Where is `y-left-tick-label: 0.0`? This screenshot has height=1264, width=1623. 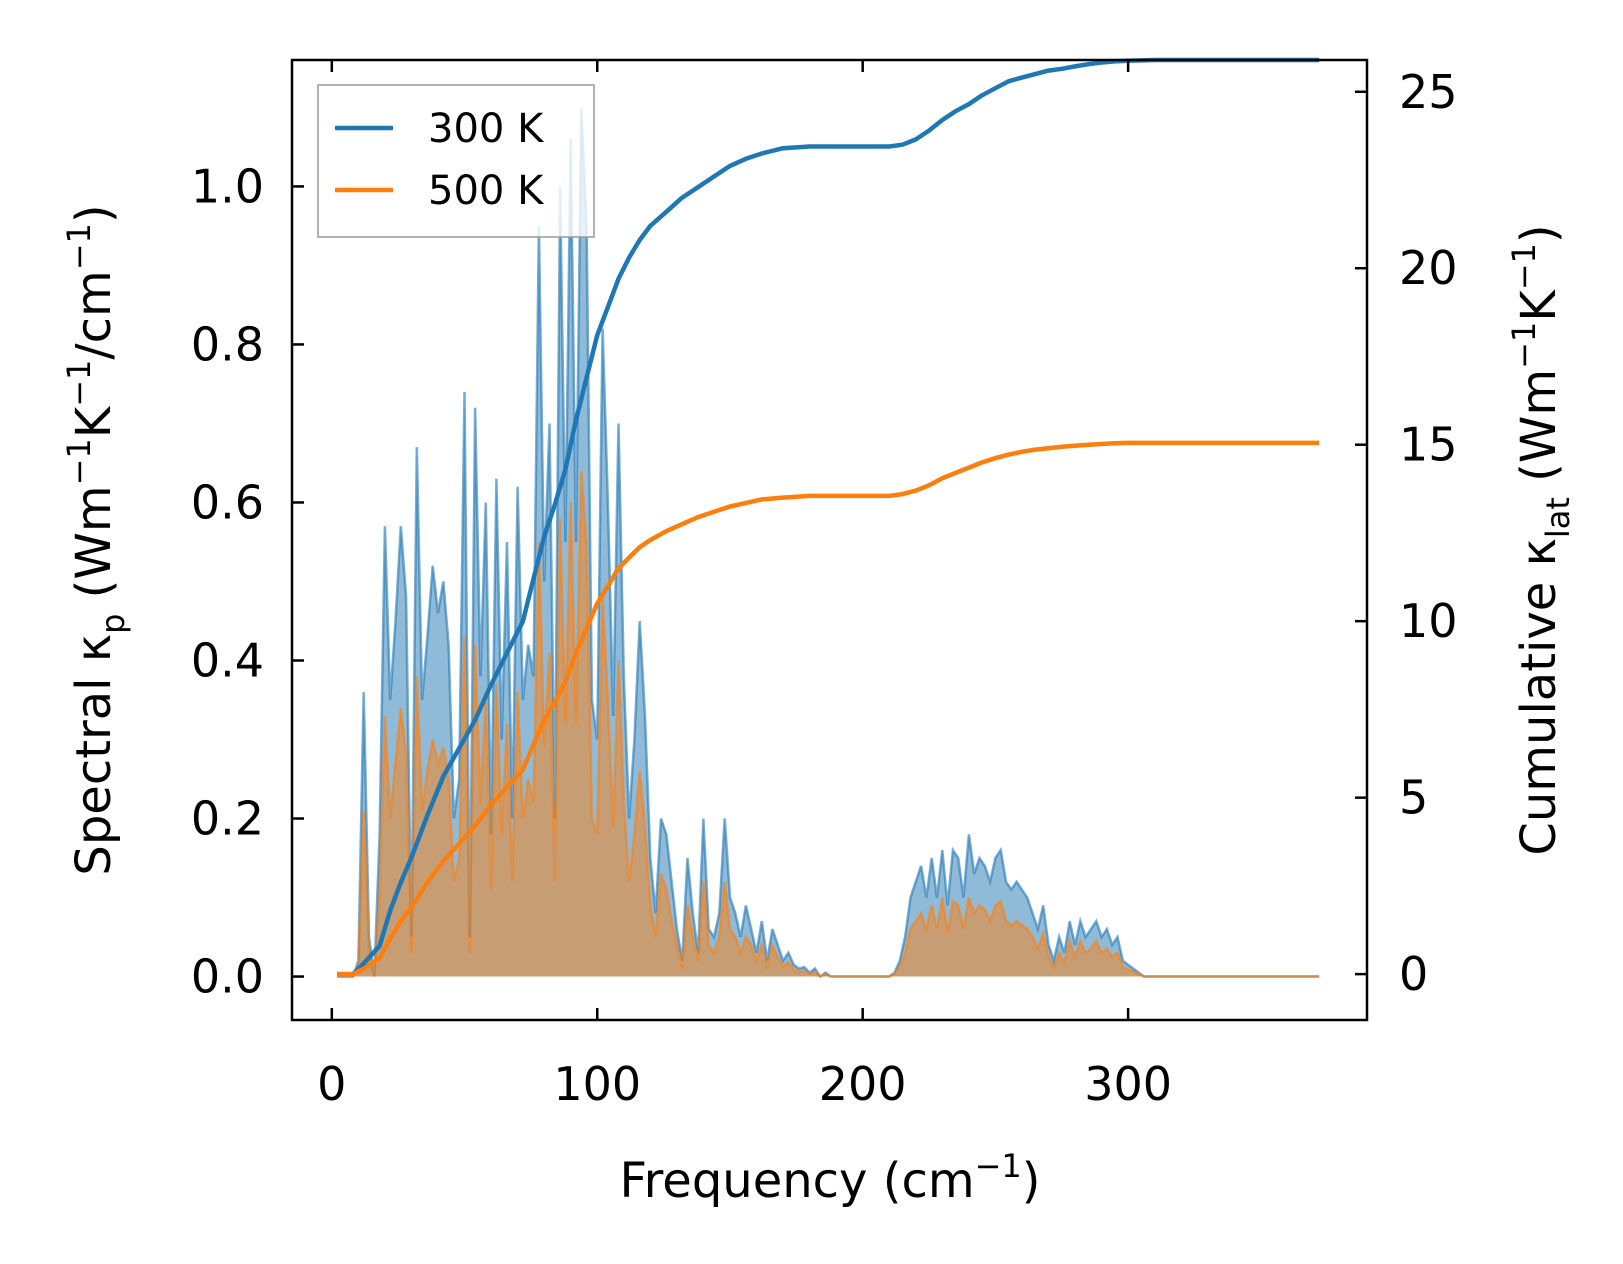
y-left-tick-label: 0.0 is located at coordinates (227, 977).